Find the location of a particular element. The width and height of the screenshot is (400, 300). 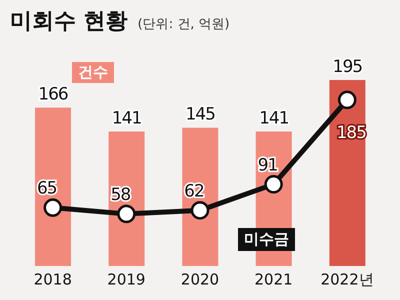

data-label: 91 is located at coordinates (268, 165).